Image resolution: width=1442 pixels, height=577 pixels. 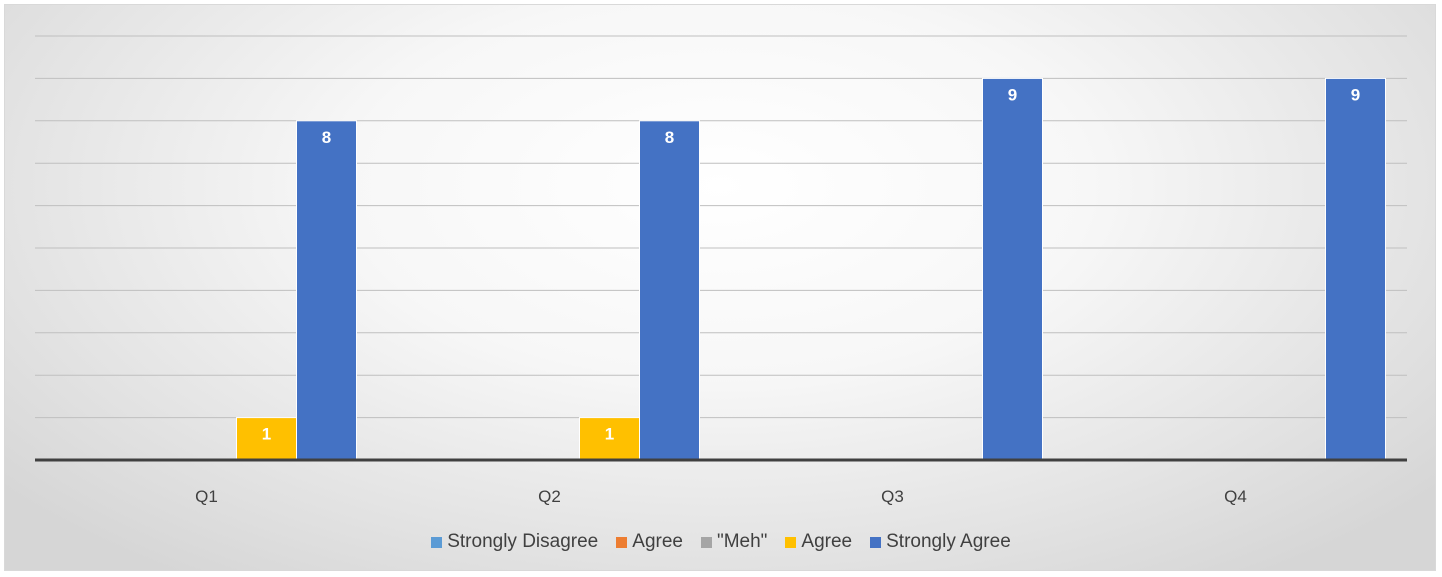 What do you see at coordinates (948, 541) in the screenshot?
I see `legend-label: Strongly Agree` at bounding box center [948, 541].